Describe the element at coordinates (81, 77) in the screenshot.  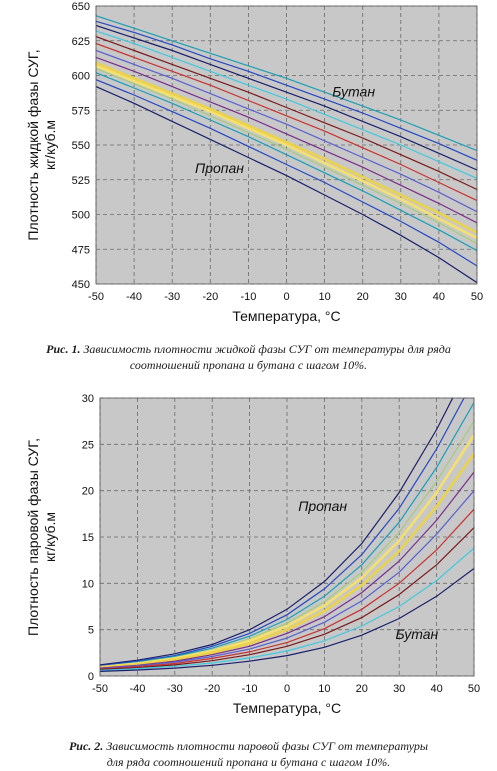
I see `y-tick-label: 600` at that location.